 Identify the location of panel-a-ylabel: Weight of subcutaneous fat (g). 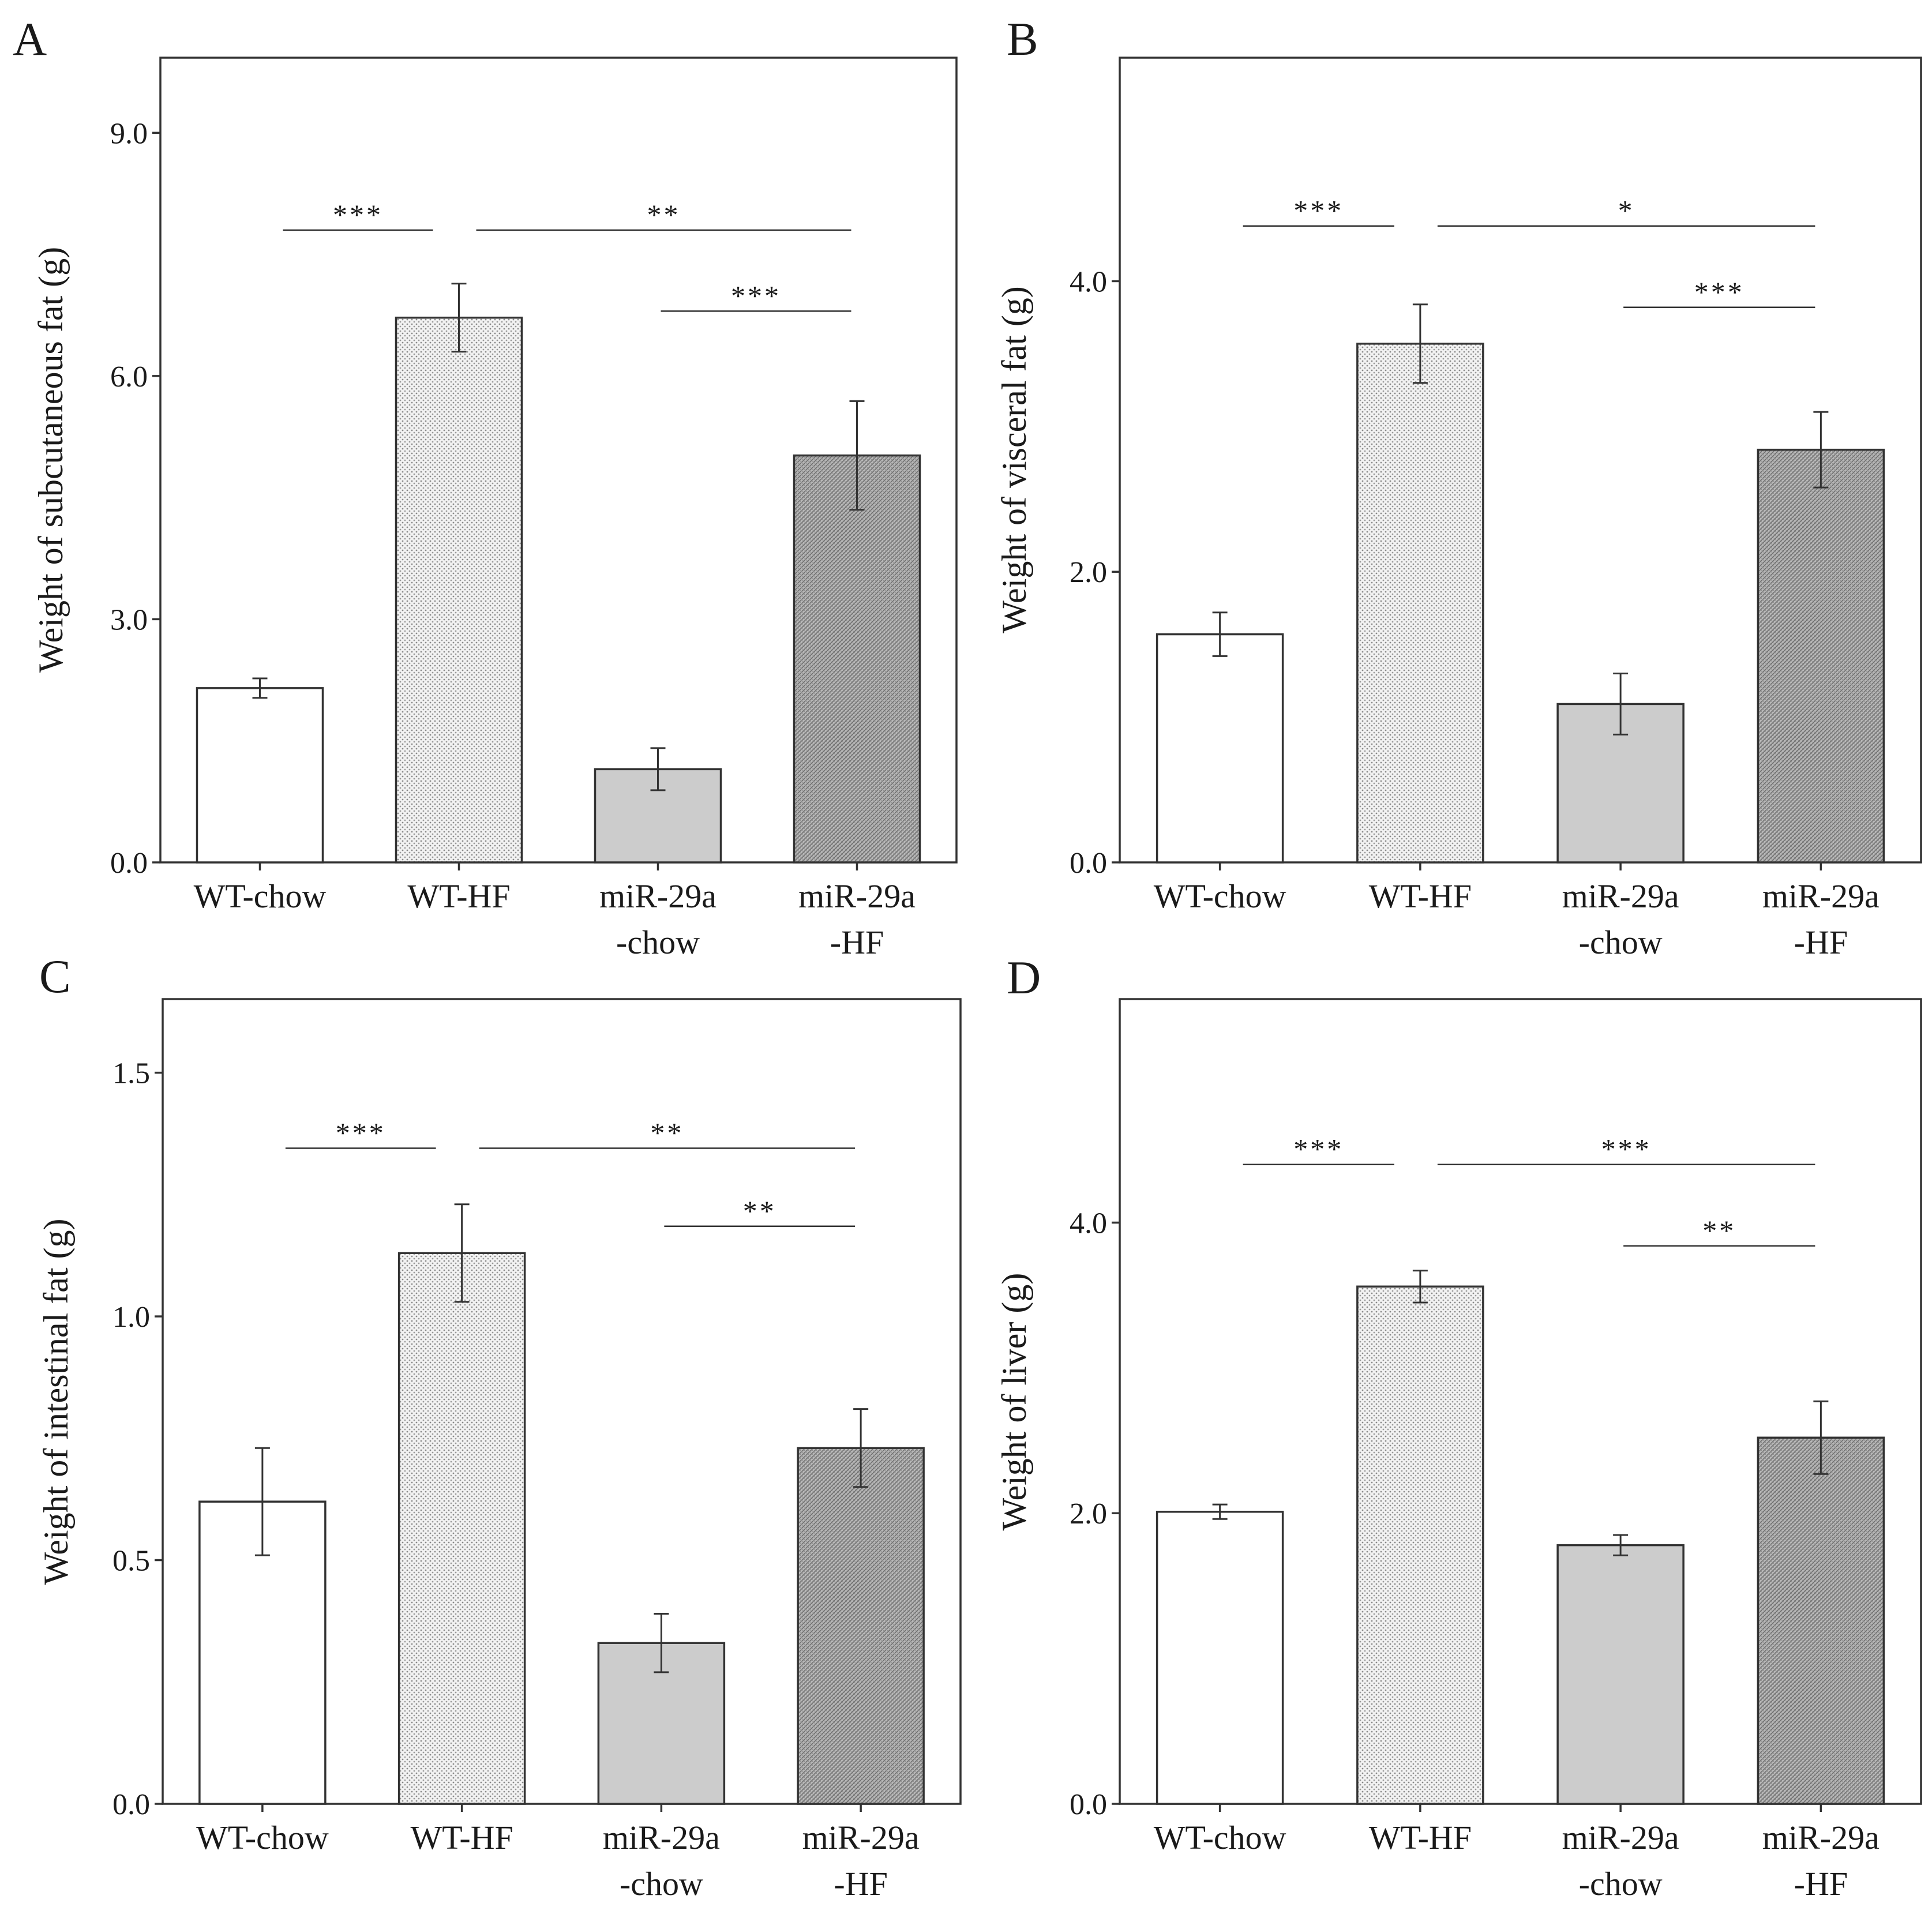
(51, 460).